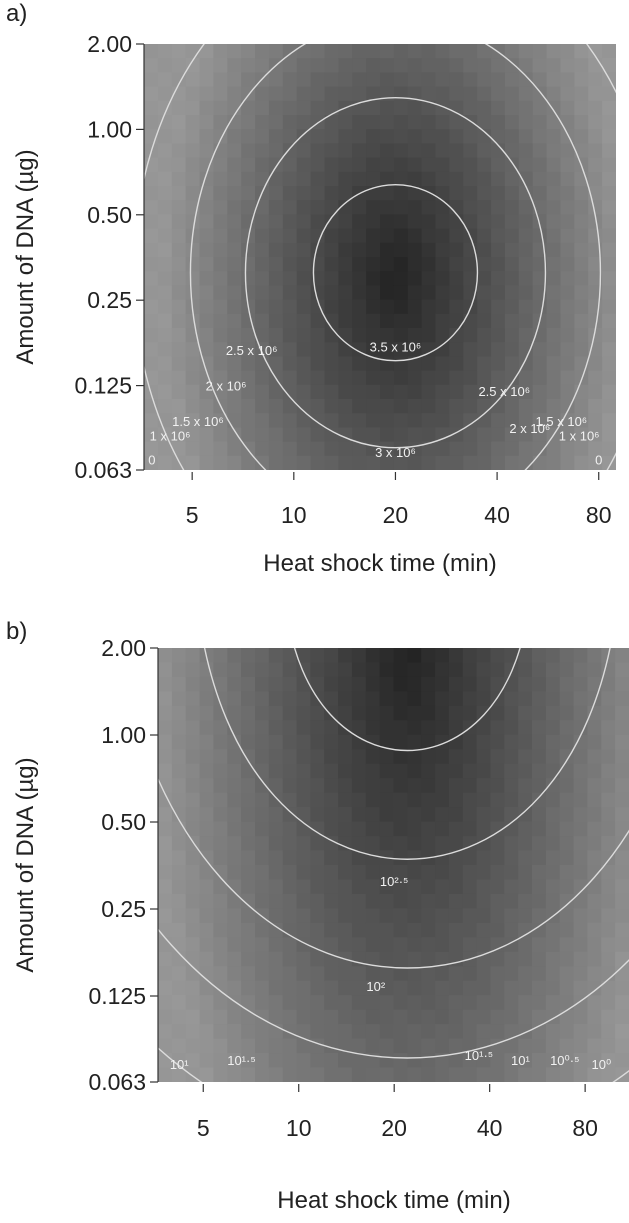 The height and width of the screenshot is (1223, 629). What do you see at coordinates (17, 13) in the screenshot?
I see `panel-label-a: a)` at bounding box center [17, 13].